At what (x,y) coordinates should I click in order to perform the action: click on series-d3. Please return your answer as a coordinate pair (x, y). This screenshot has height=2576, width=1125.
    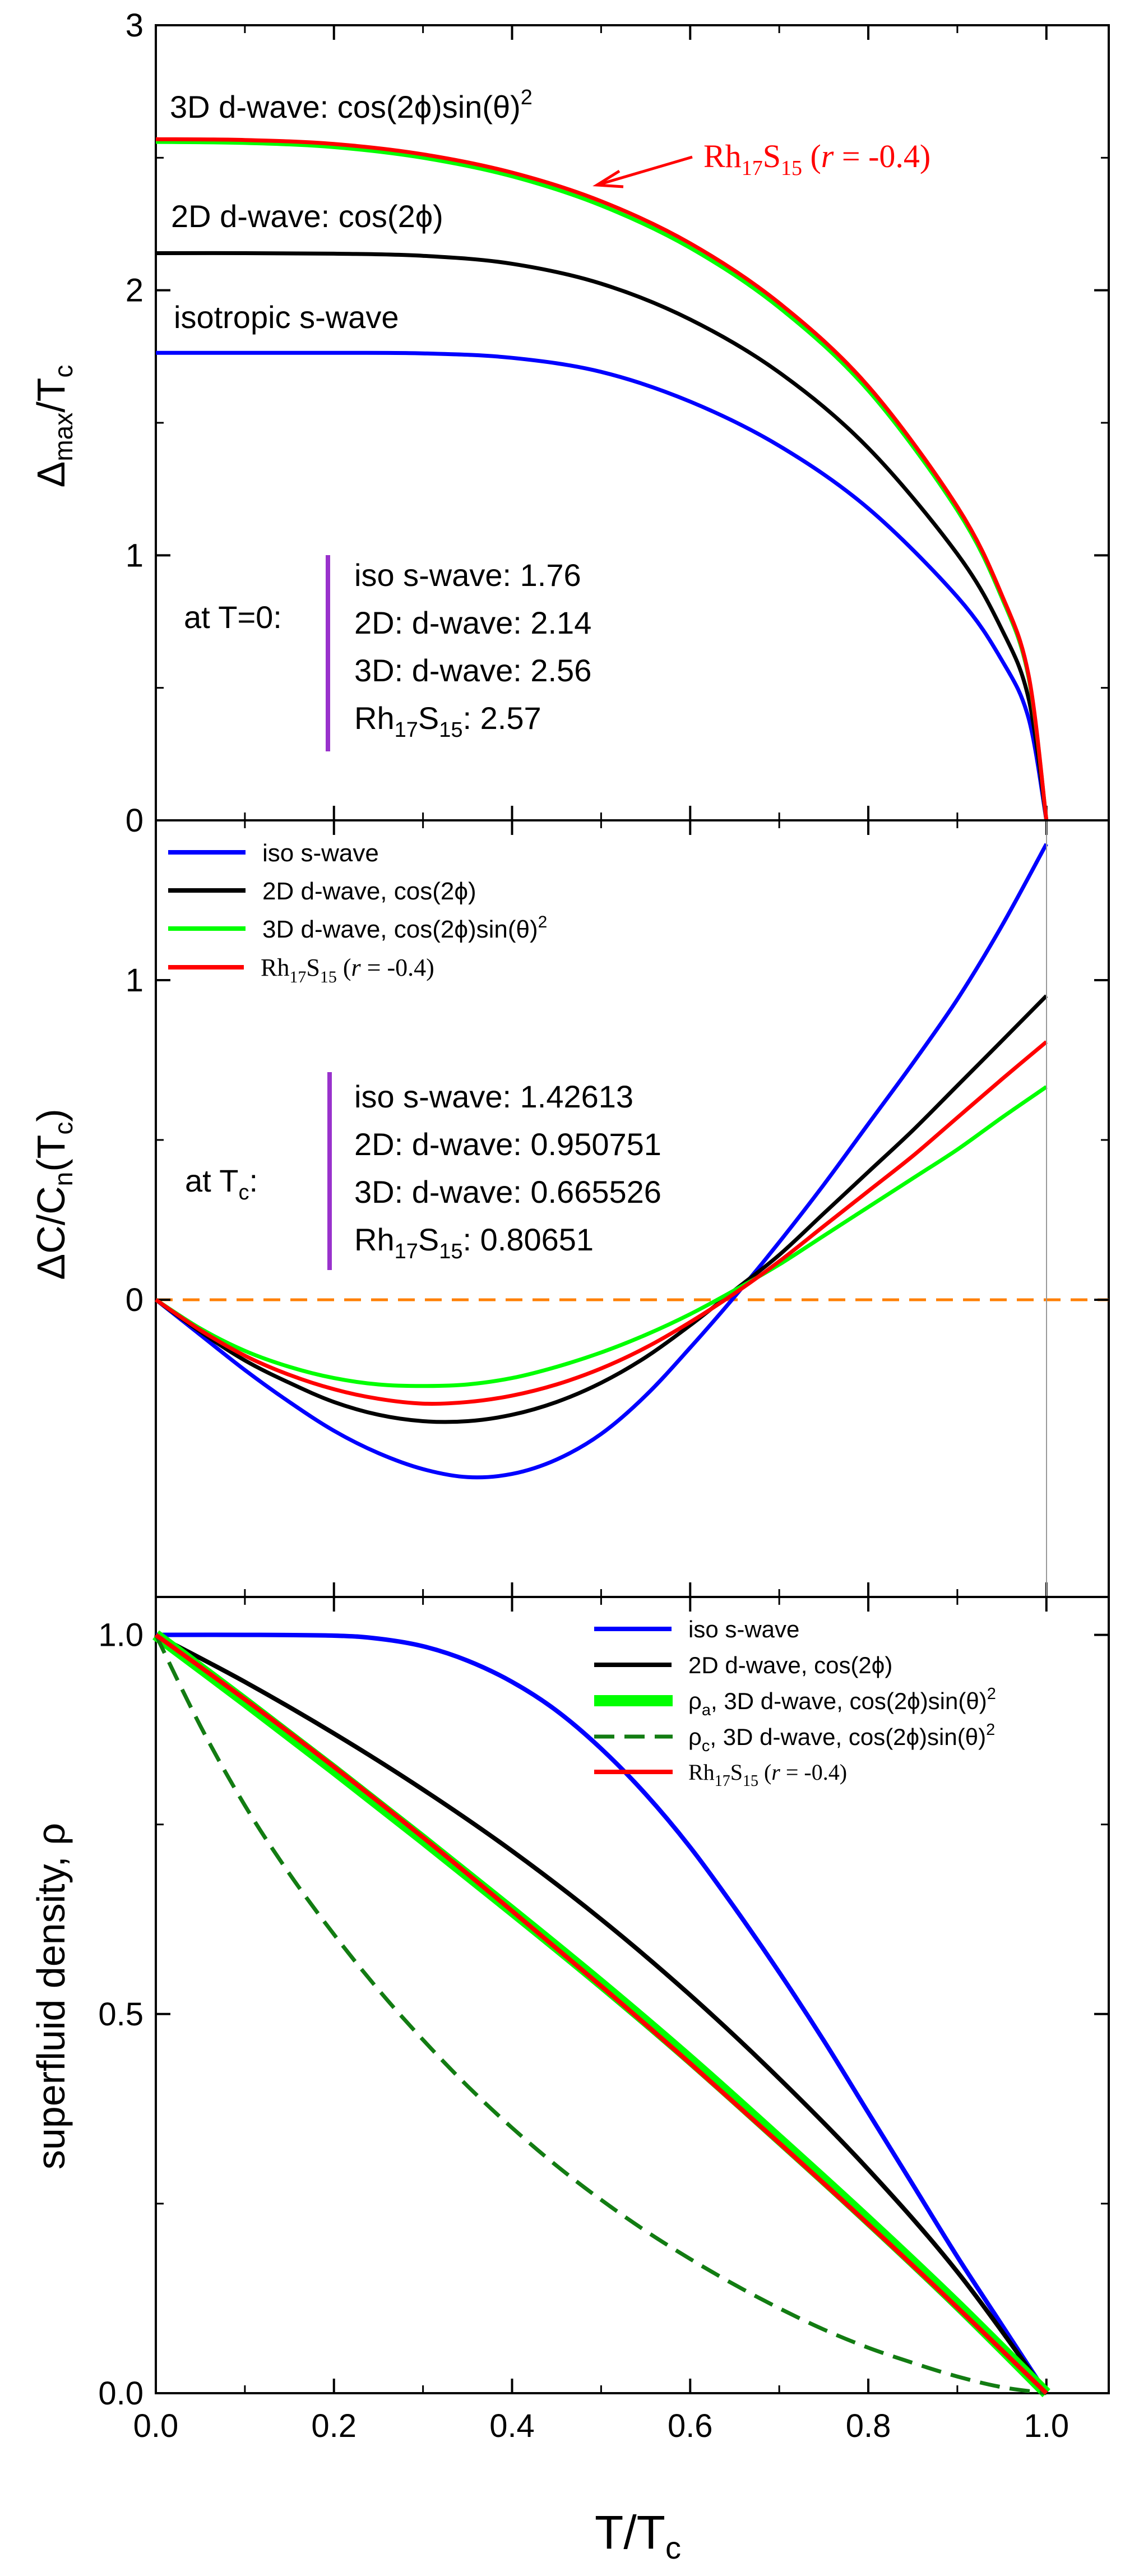
    Looking at the image, I should click on (601, 1237).